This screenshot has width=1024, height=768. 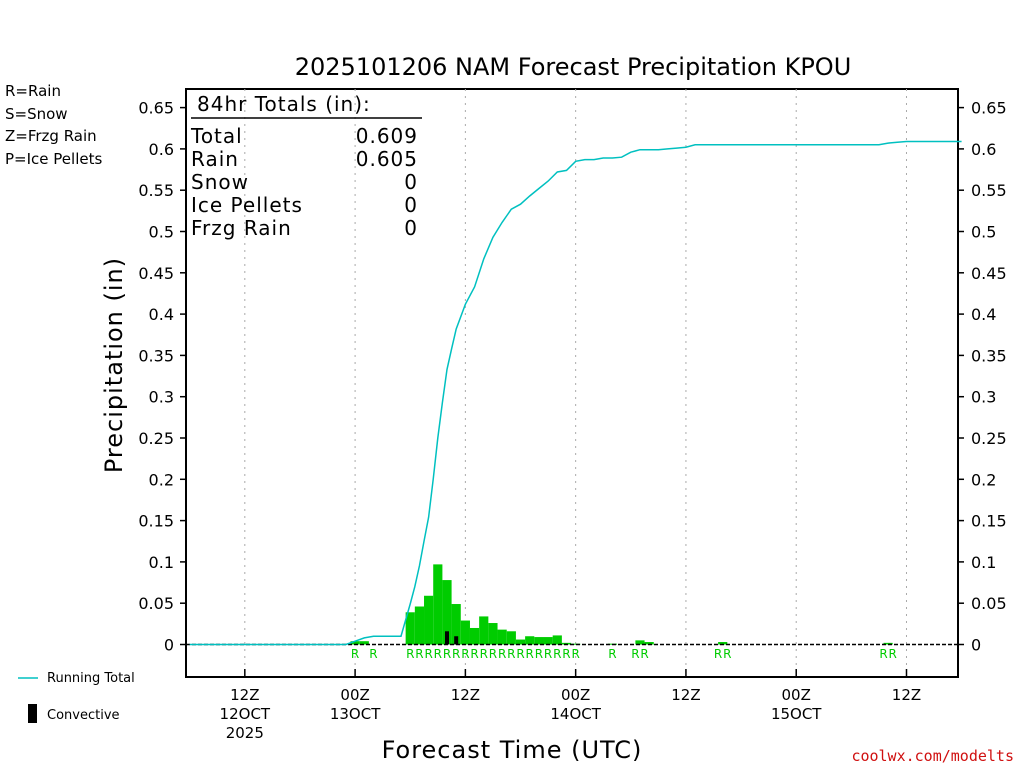 I want to click on y-tick-label-left: 0.4, so click(x=161, y=314).